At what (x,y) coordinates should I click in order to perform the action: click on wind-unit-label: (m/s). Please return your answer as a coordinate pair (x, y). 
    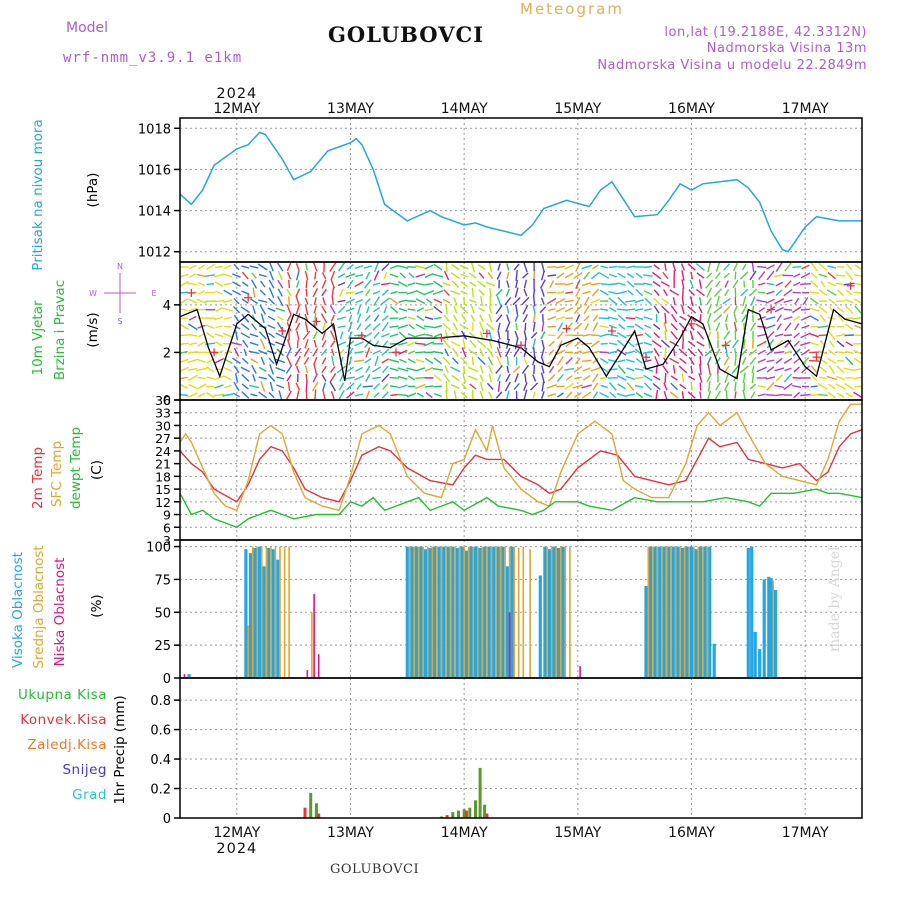
    Looking at the image, I should click on (93, 329).